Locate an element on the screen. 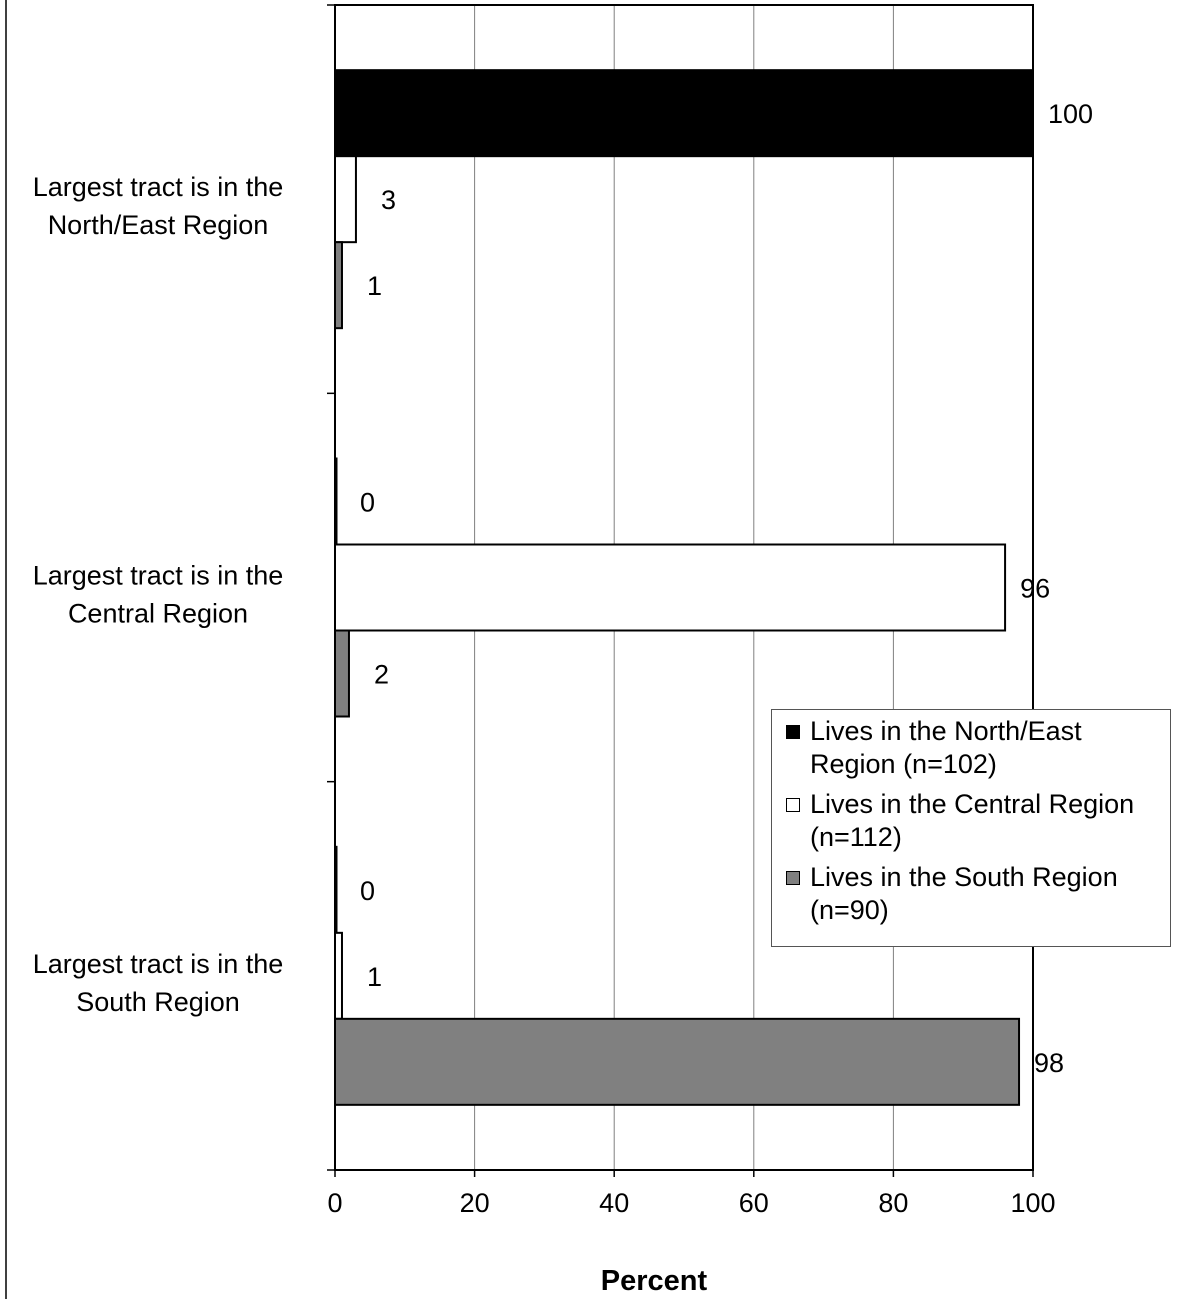 The height and width of the screenshot is (1299, 1177). legend-label-line: Lives in the Central Region is located at coordinates (972, 804).